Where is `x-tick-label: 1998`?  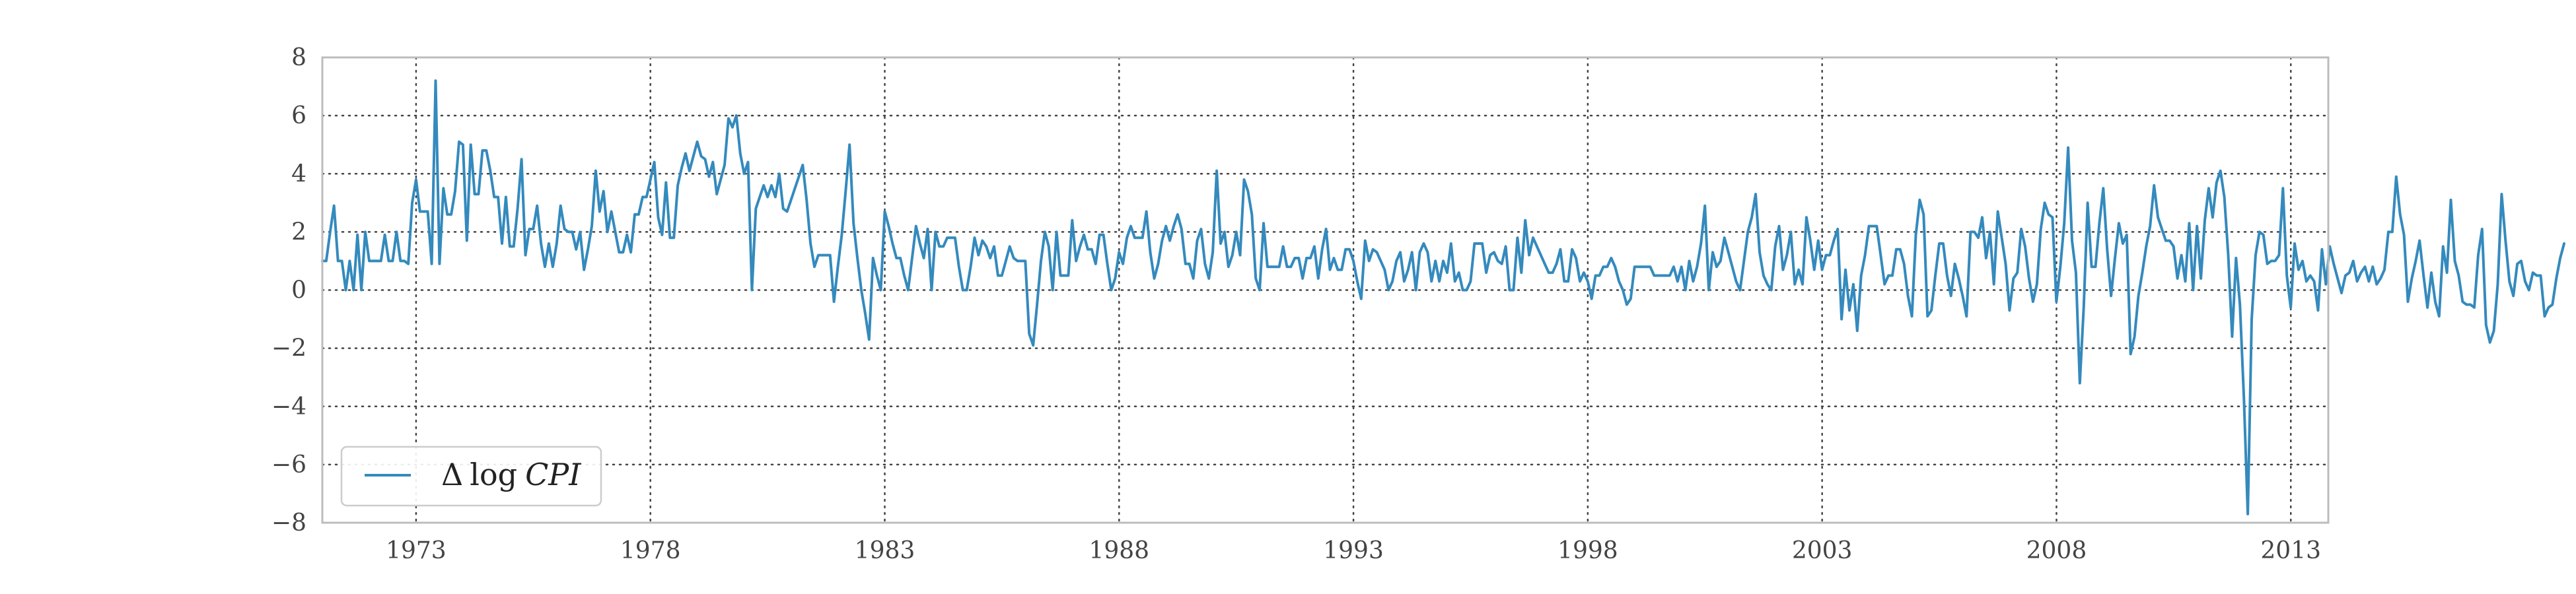
x-tick-label: 1998 is located at coordinates (1587, 550).